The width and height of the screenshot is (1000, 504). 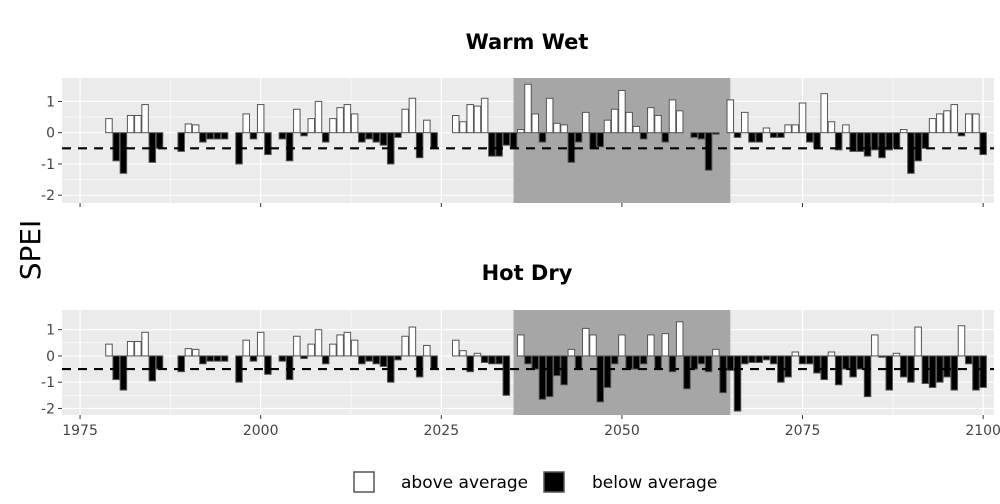 What do you see at coordinates (940, 123) in the screenshot?
I see `bar-2094` at bounding box center [940, 123].